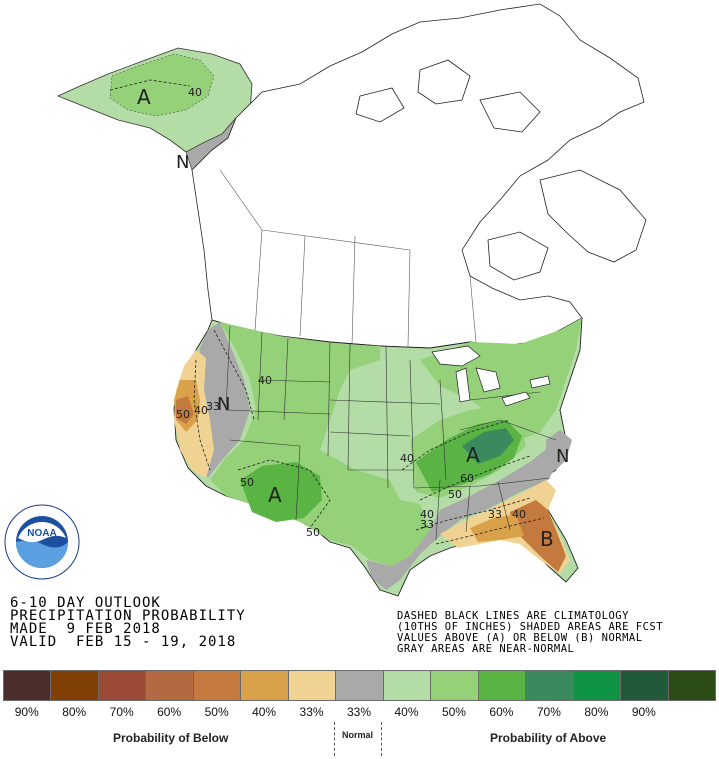  Describe the element at coordinates (691, 713) in the screenshot. I see `legend-label` at that location.